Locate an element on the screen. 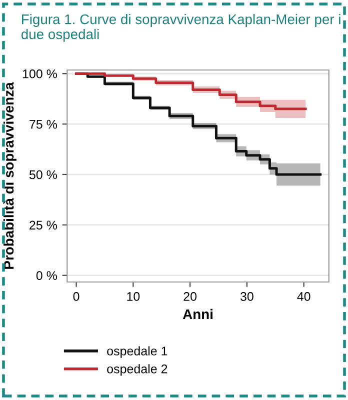  x-tick-label: 30 is located at coordinates (247, 296).